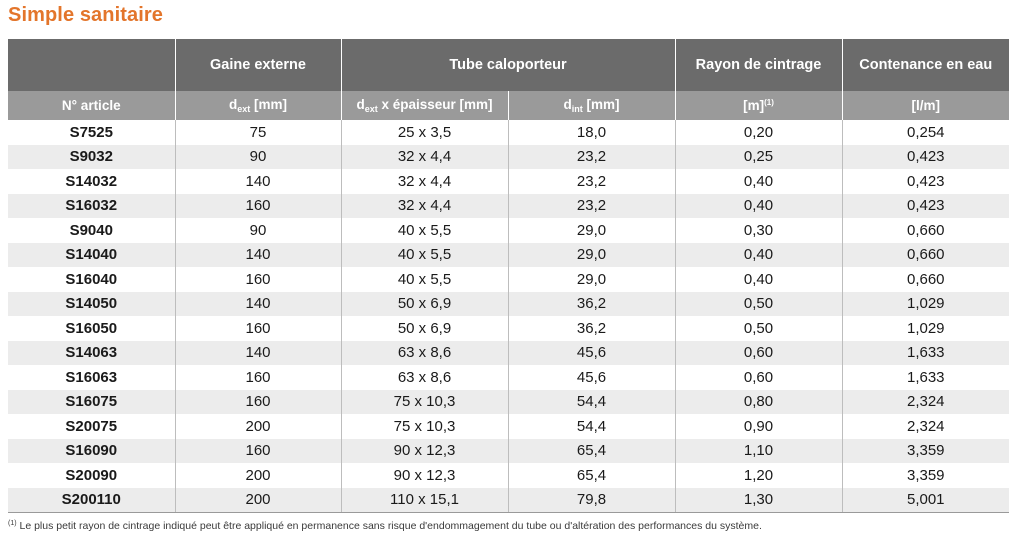 This screenshot has width=1024, height=540. I want to click on col-article: N° article, so click(92, 105).